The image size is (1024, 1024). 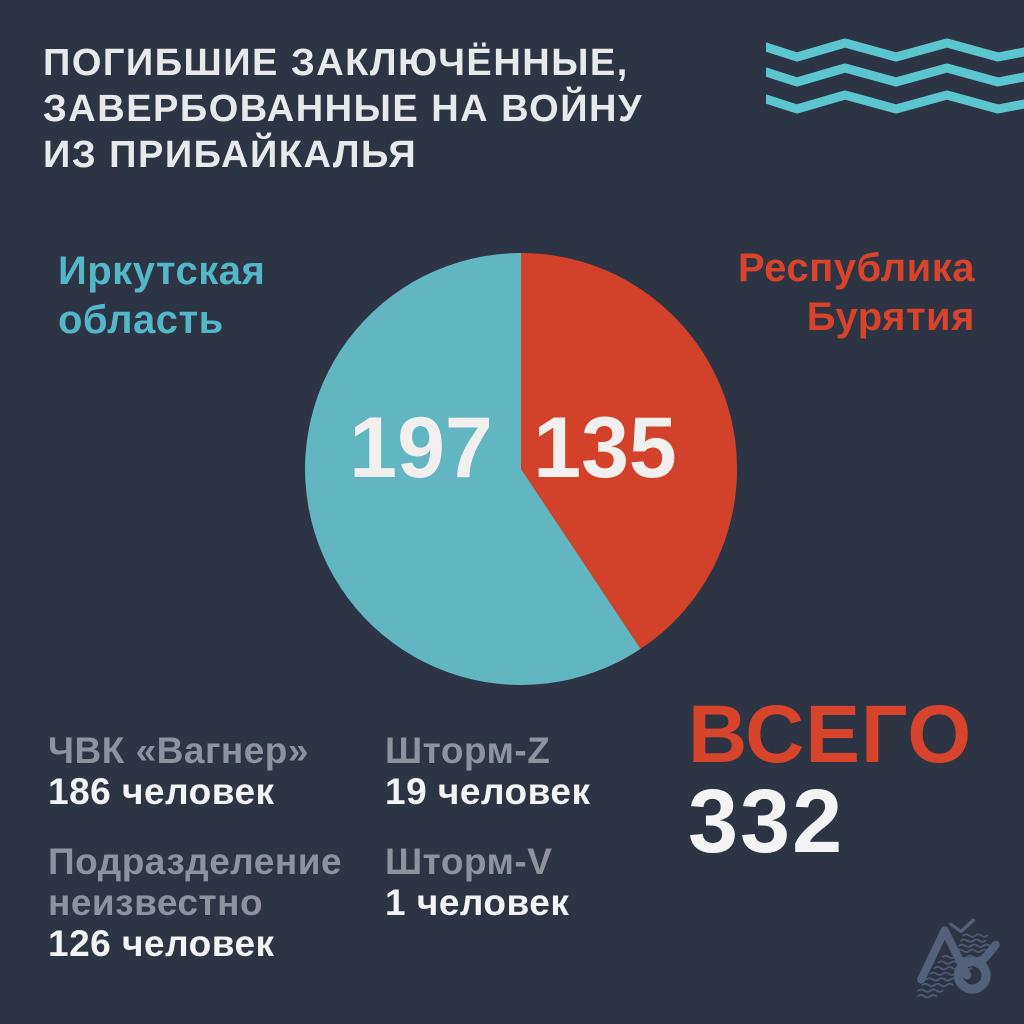 I want to click on legend-buryatia-line-1: Республика, so click(x=856, y=268).